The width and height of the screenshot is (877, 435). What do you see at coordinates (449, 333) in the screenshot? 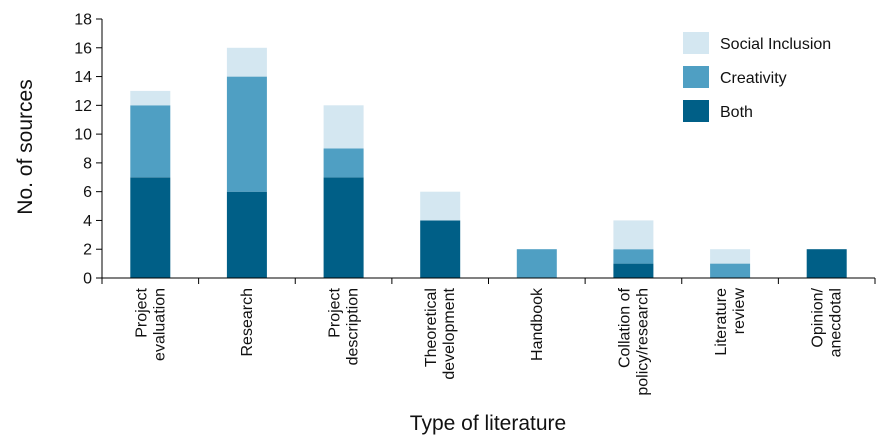
I see `x-category-label: development` at bounding box center [449, 333].